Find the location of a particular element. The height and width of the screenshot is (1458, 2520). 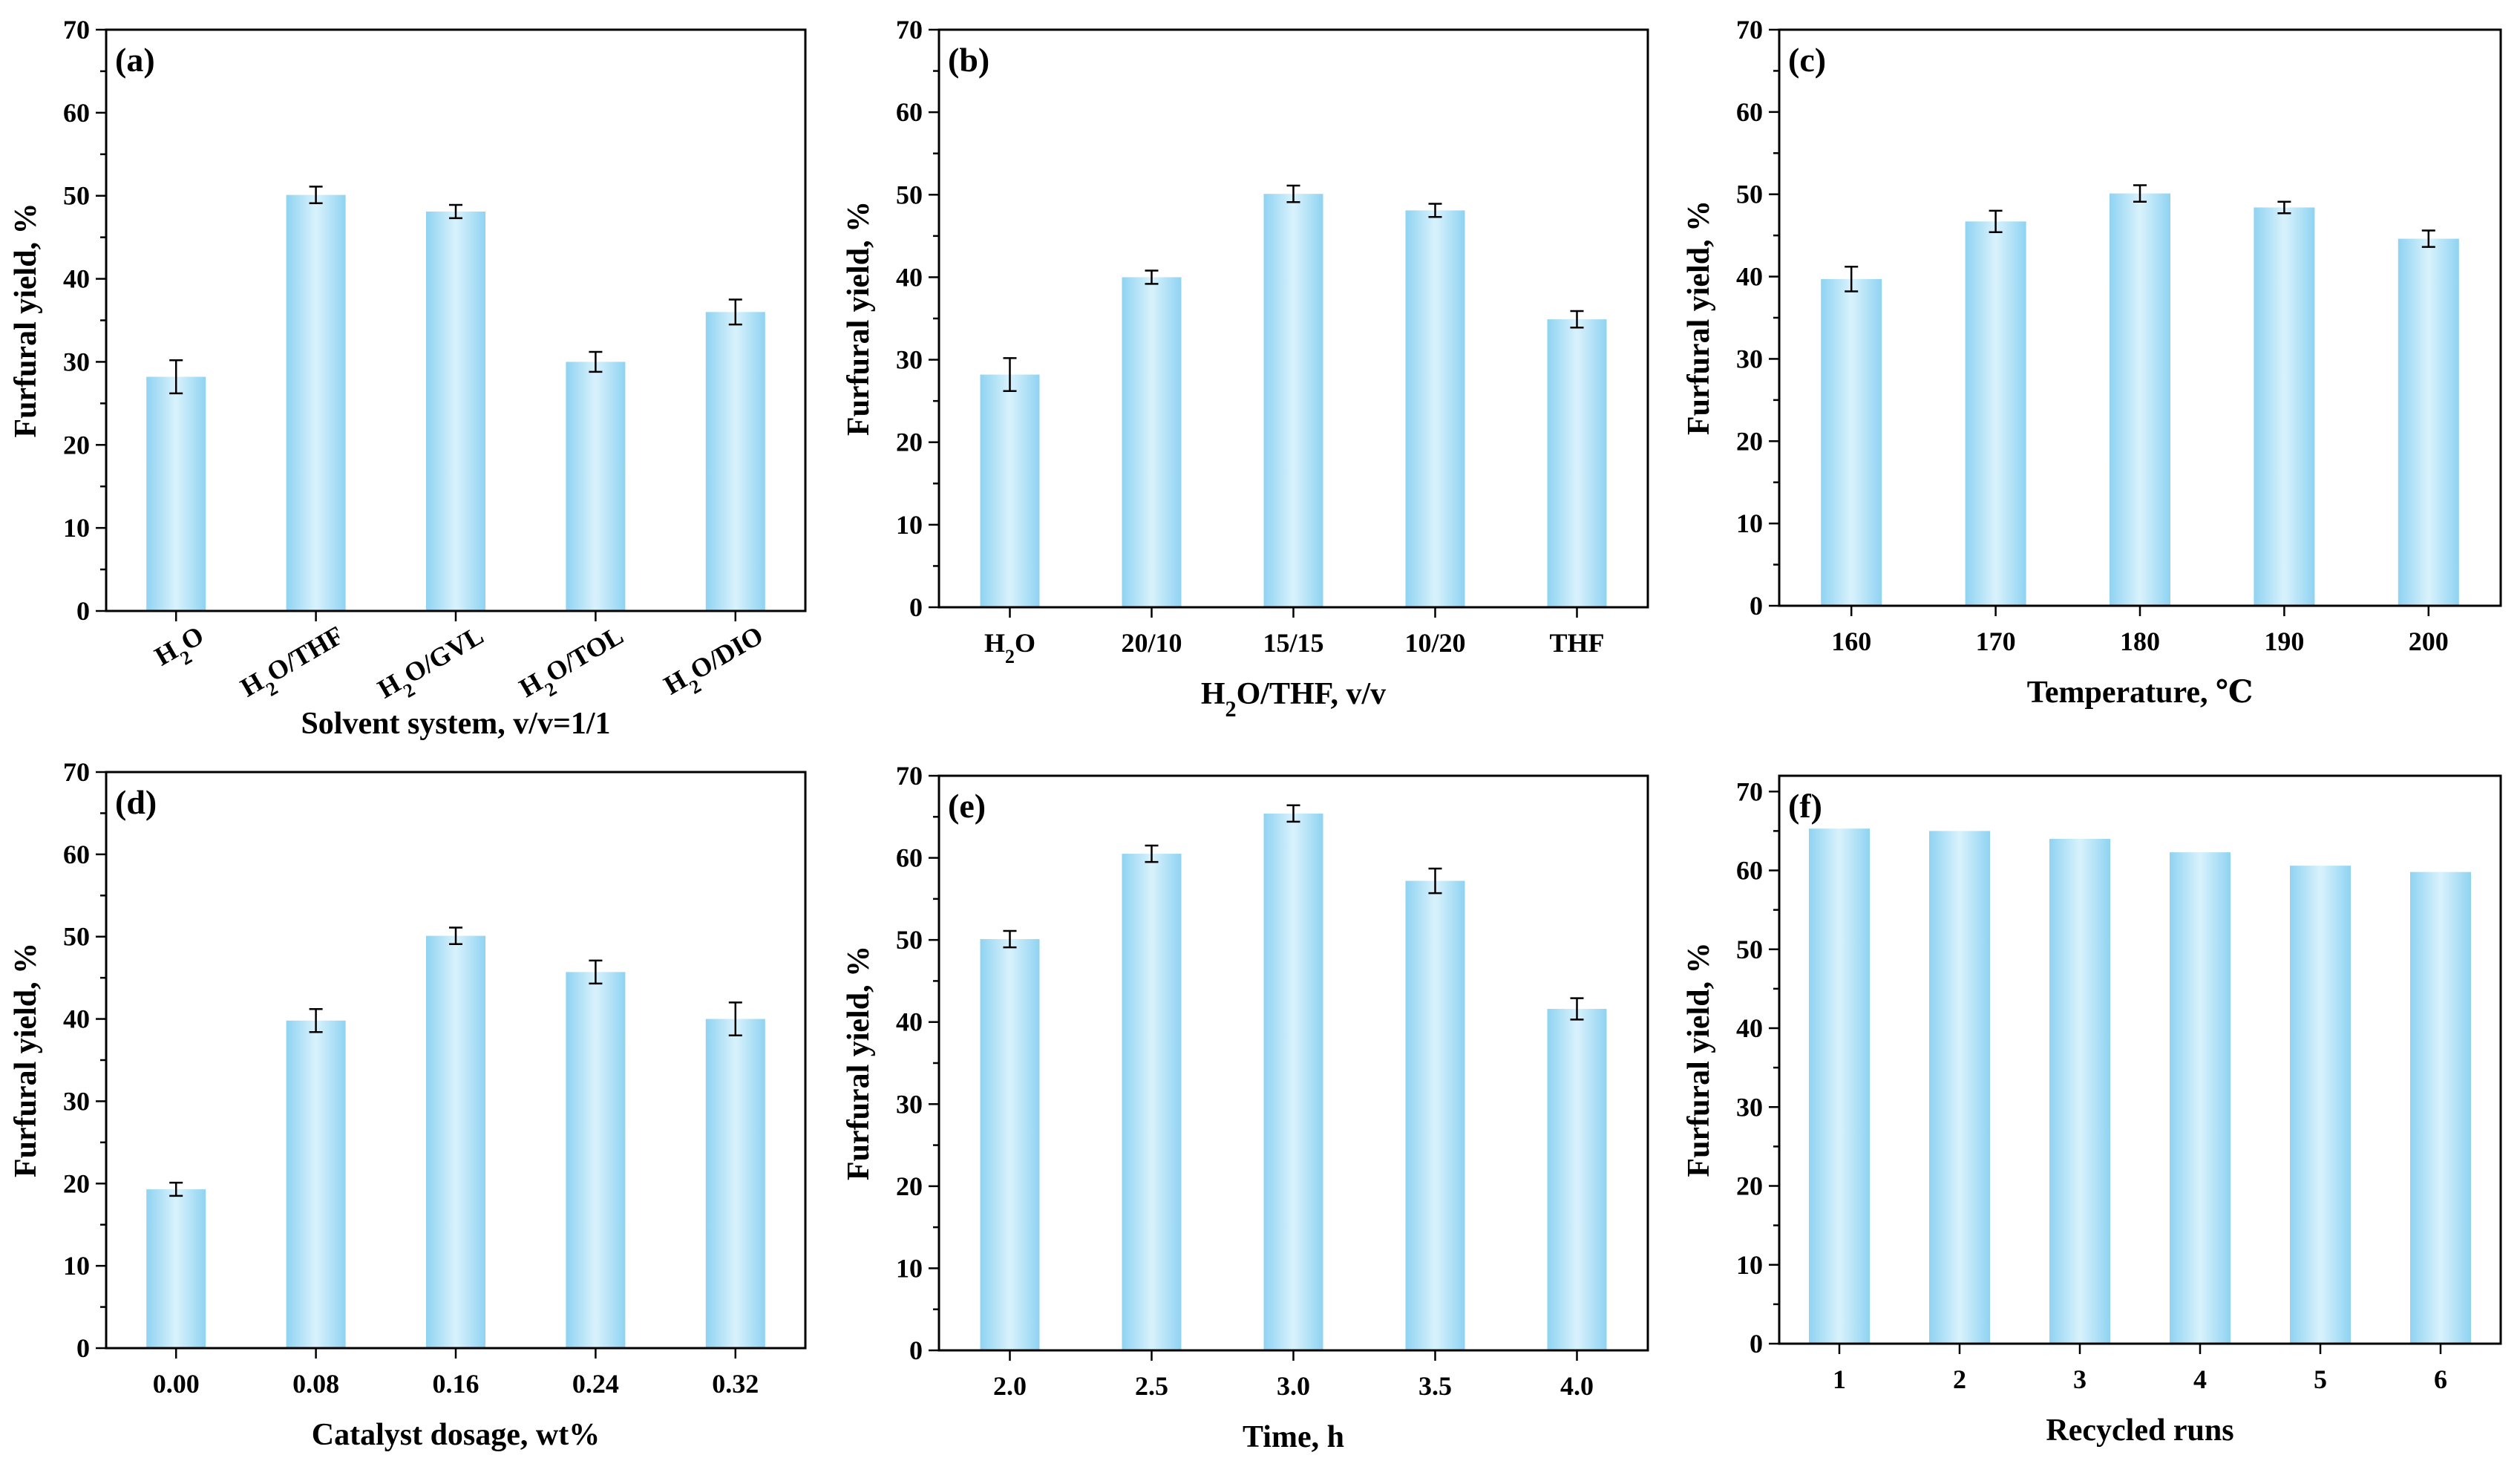

x-tick-label: 4 is located at coordinates (2200, 1379).